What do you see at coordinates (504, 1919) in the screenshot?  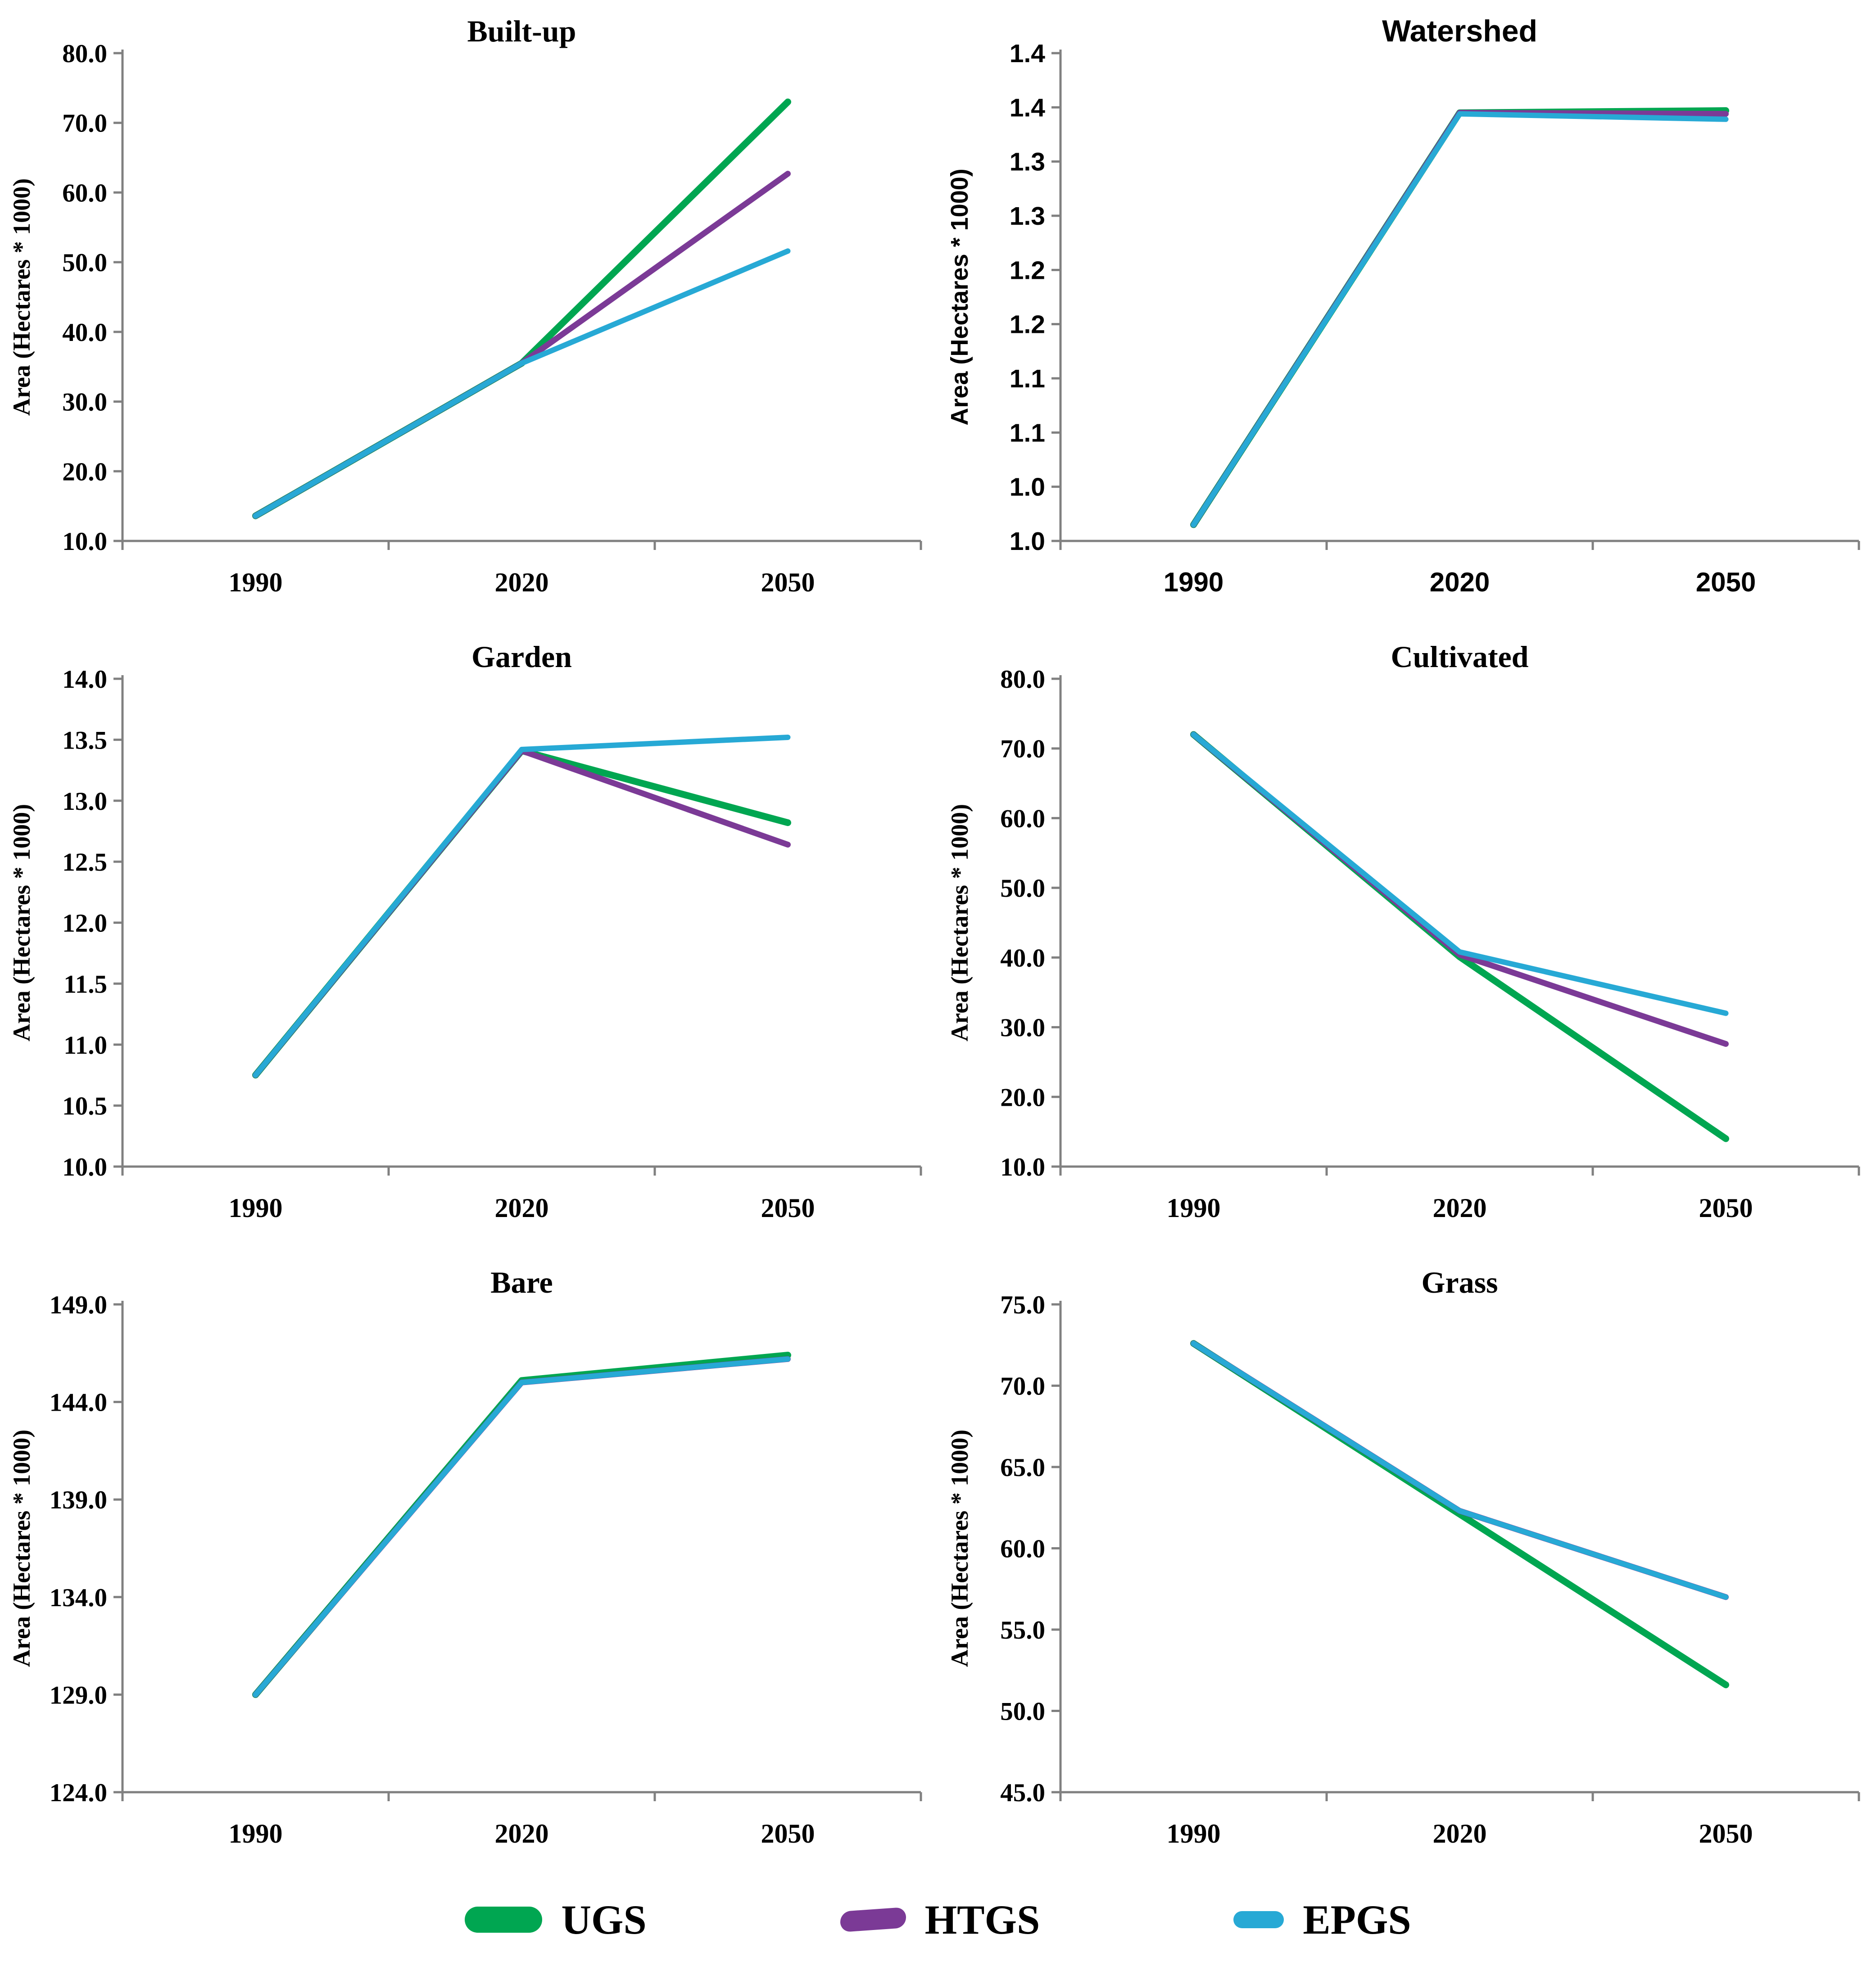 I see `legend-swatch-ugs` at bounding box center [504, 1919].